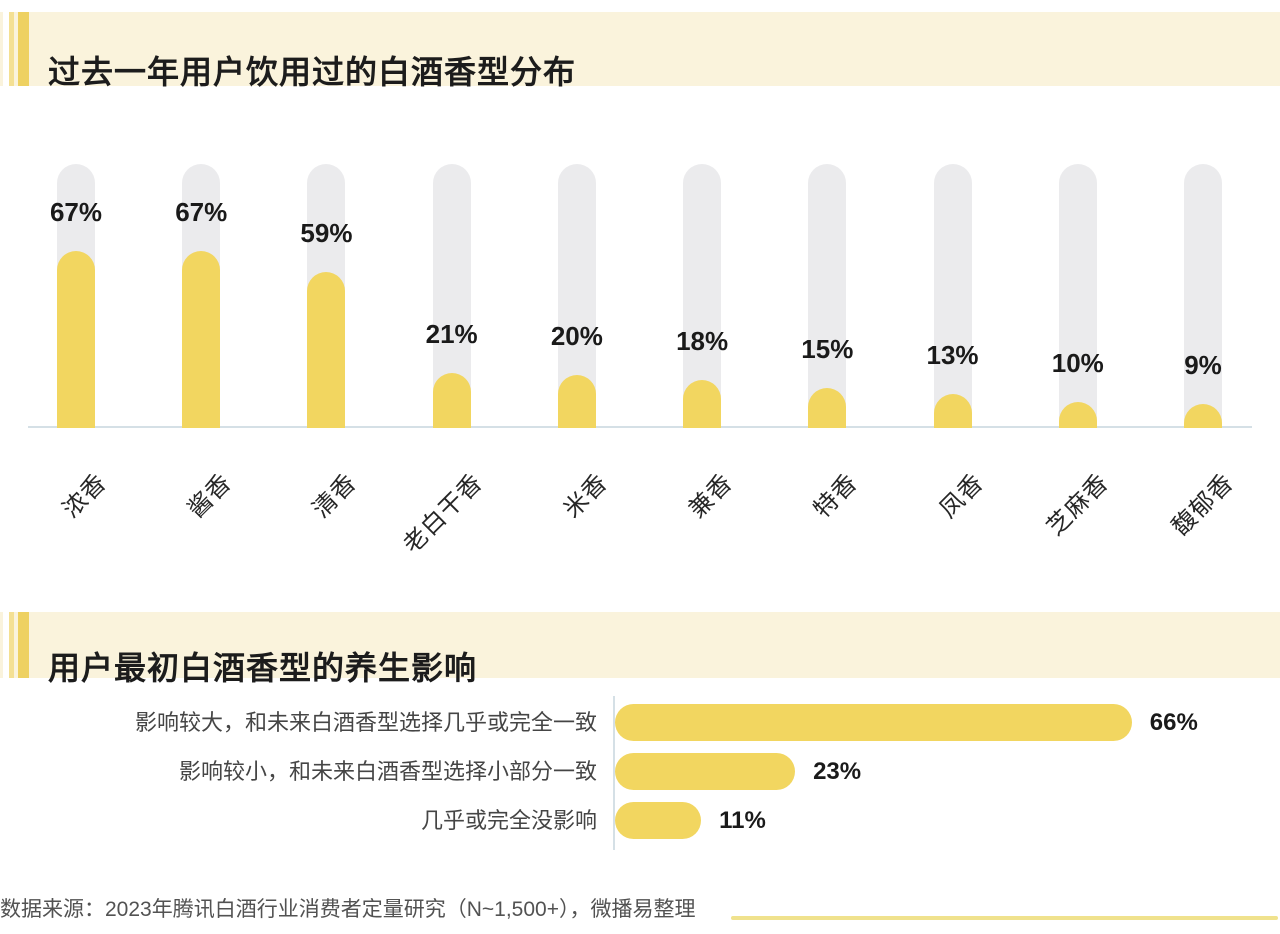 The height and width of the screenshot is (934, 1280). Describe the element at coordinates (1173, 722) in the screenshot. I see `hbar-value-label: 66%` at that location.